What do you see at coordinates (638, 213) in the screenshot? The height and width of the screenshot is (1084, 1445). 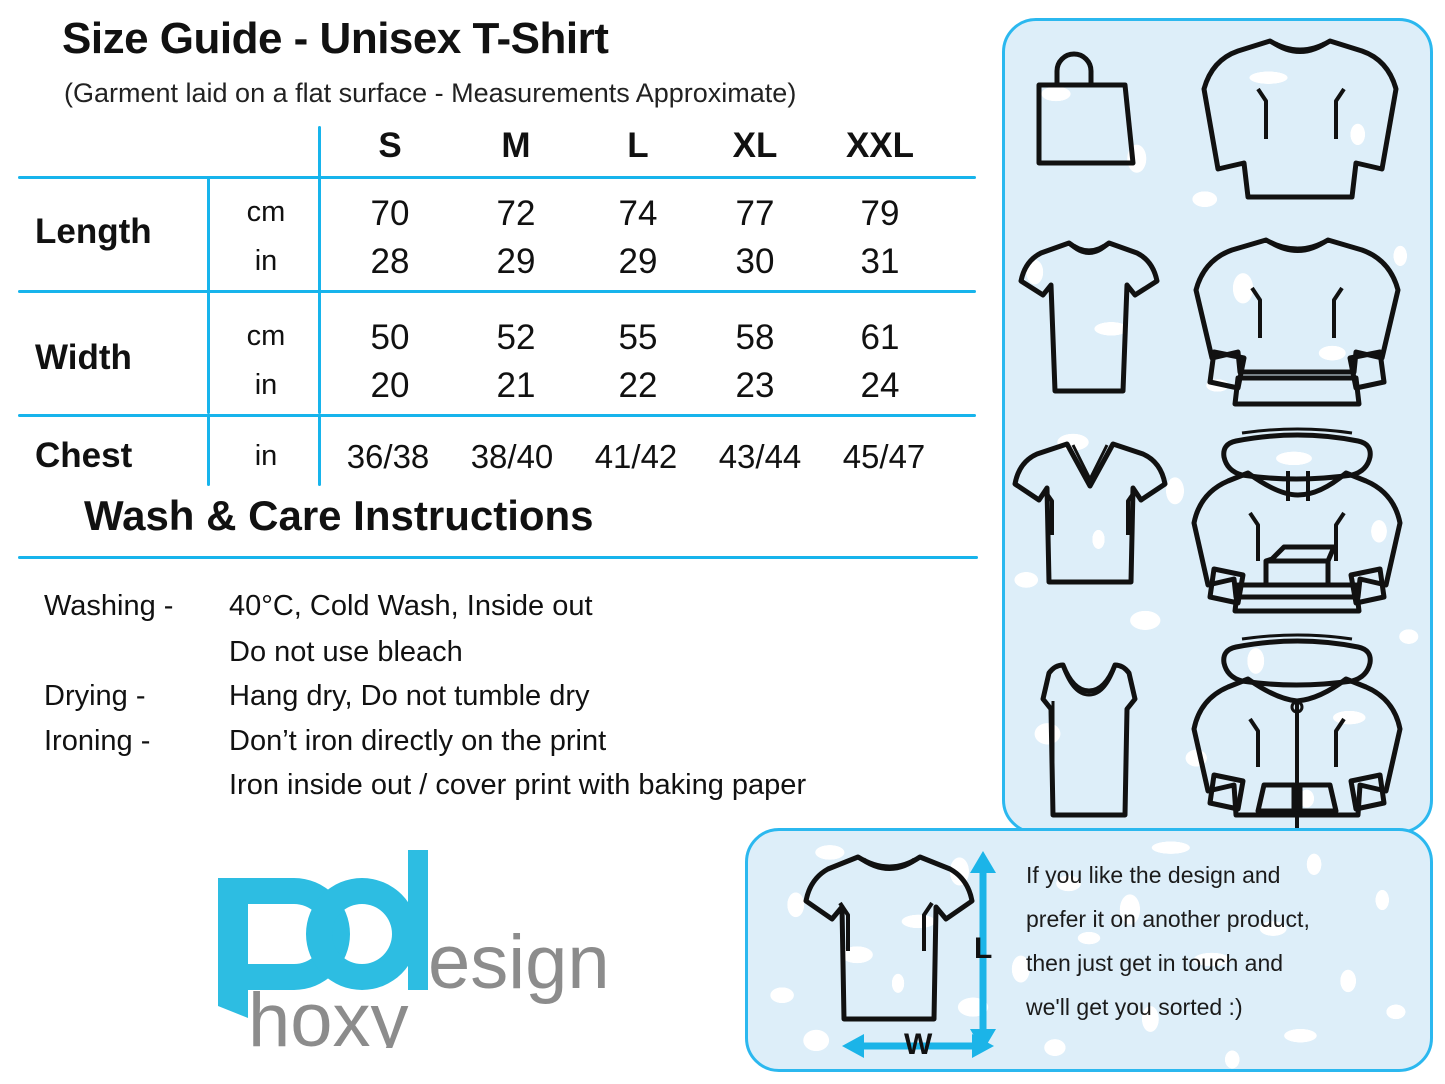 I see `cell-length-cm-l: 74` at bounding box center [638, 213].